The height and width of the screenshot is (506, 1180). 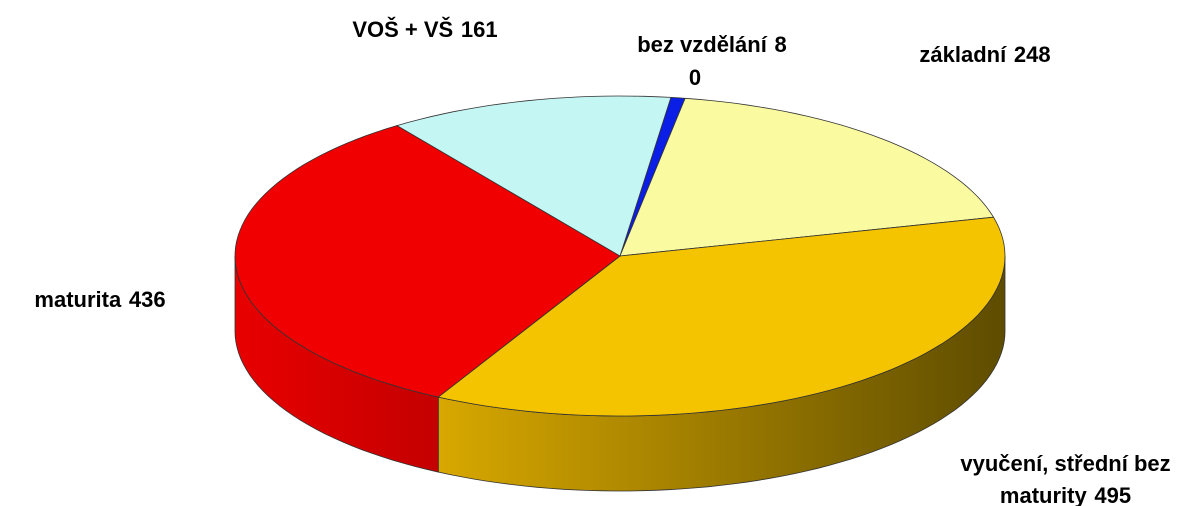 I want to click on value: 436, so click(x=147, y=299).